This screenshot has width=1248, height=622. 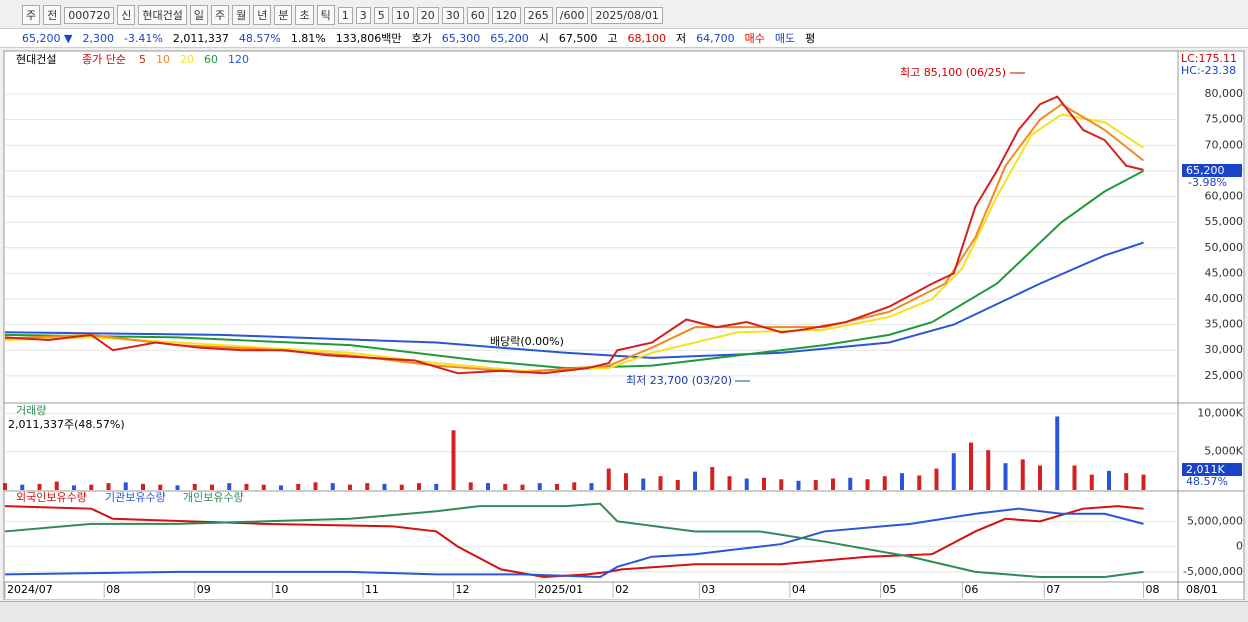 I want to click on annotation: 최저 23,700 (03/20), so click(x=679, y=380).